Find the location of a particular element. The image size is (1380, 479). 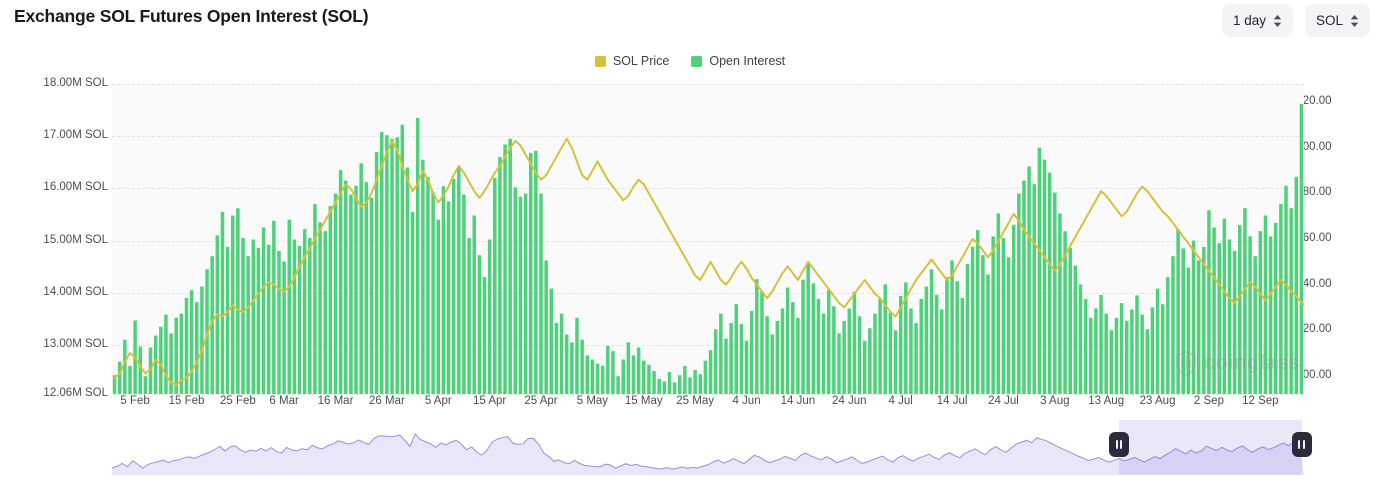

asset-select: SOL is located at coordinates (1337, 20).